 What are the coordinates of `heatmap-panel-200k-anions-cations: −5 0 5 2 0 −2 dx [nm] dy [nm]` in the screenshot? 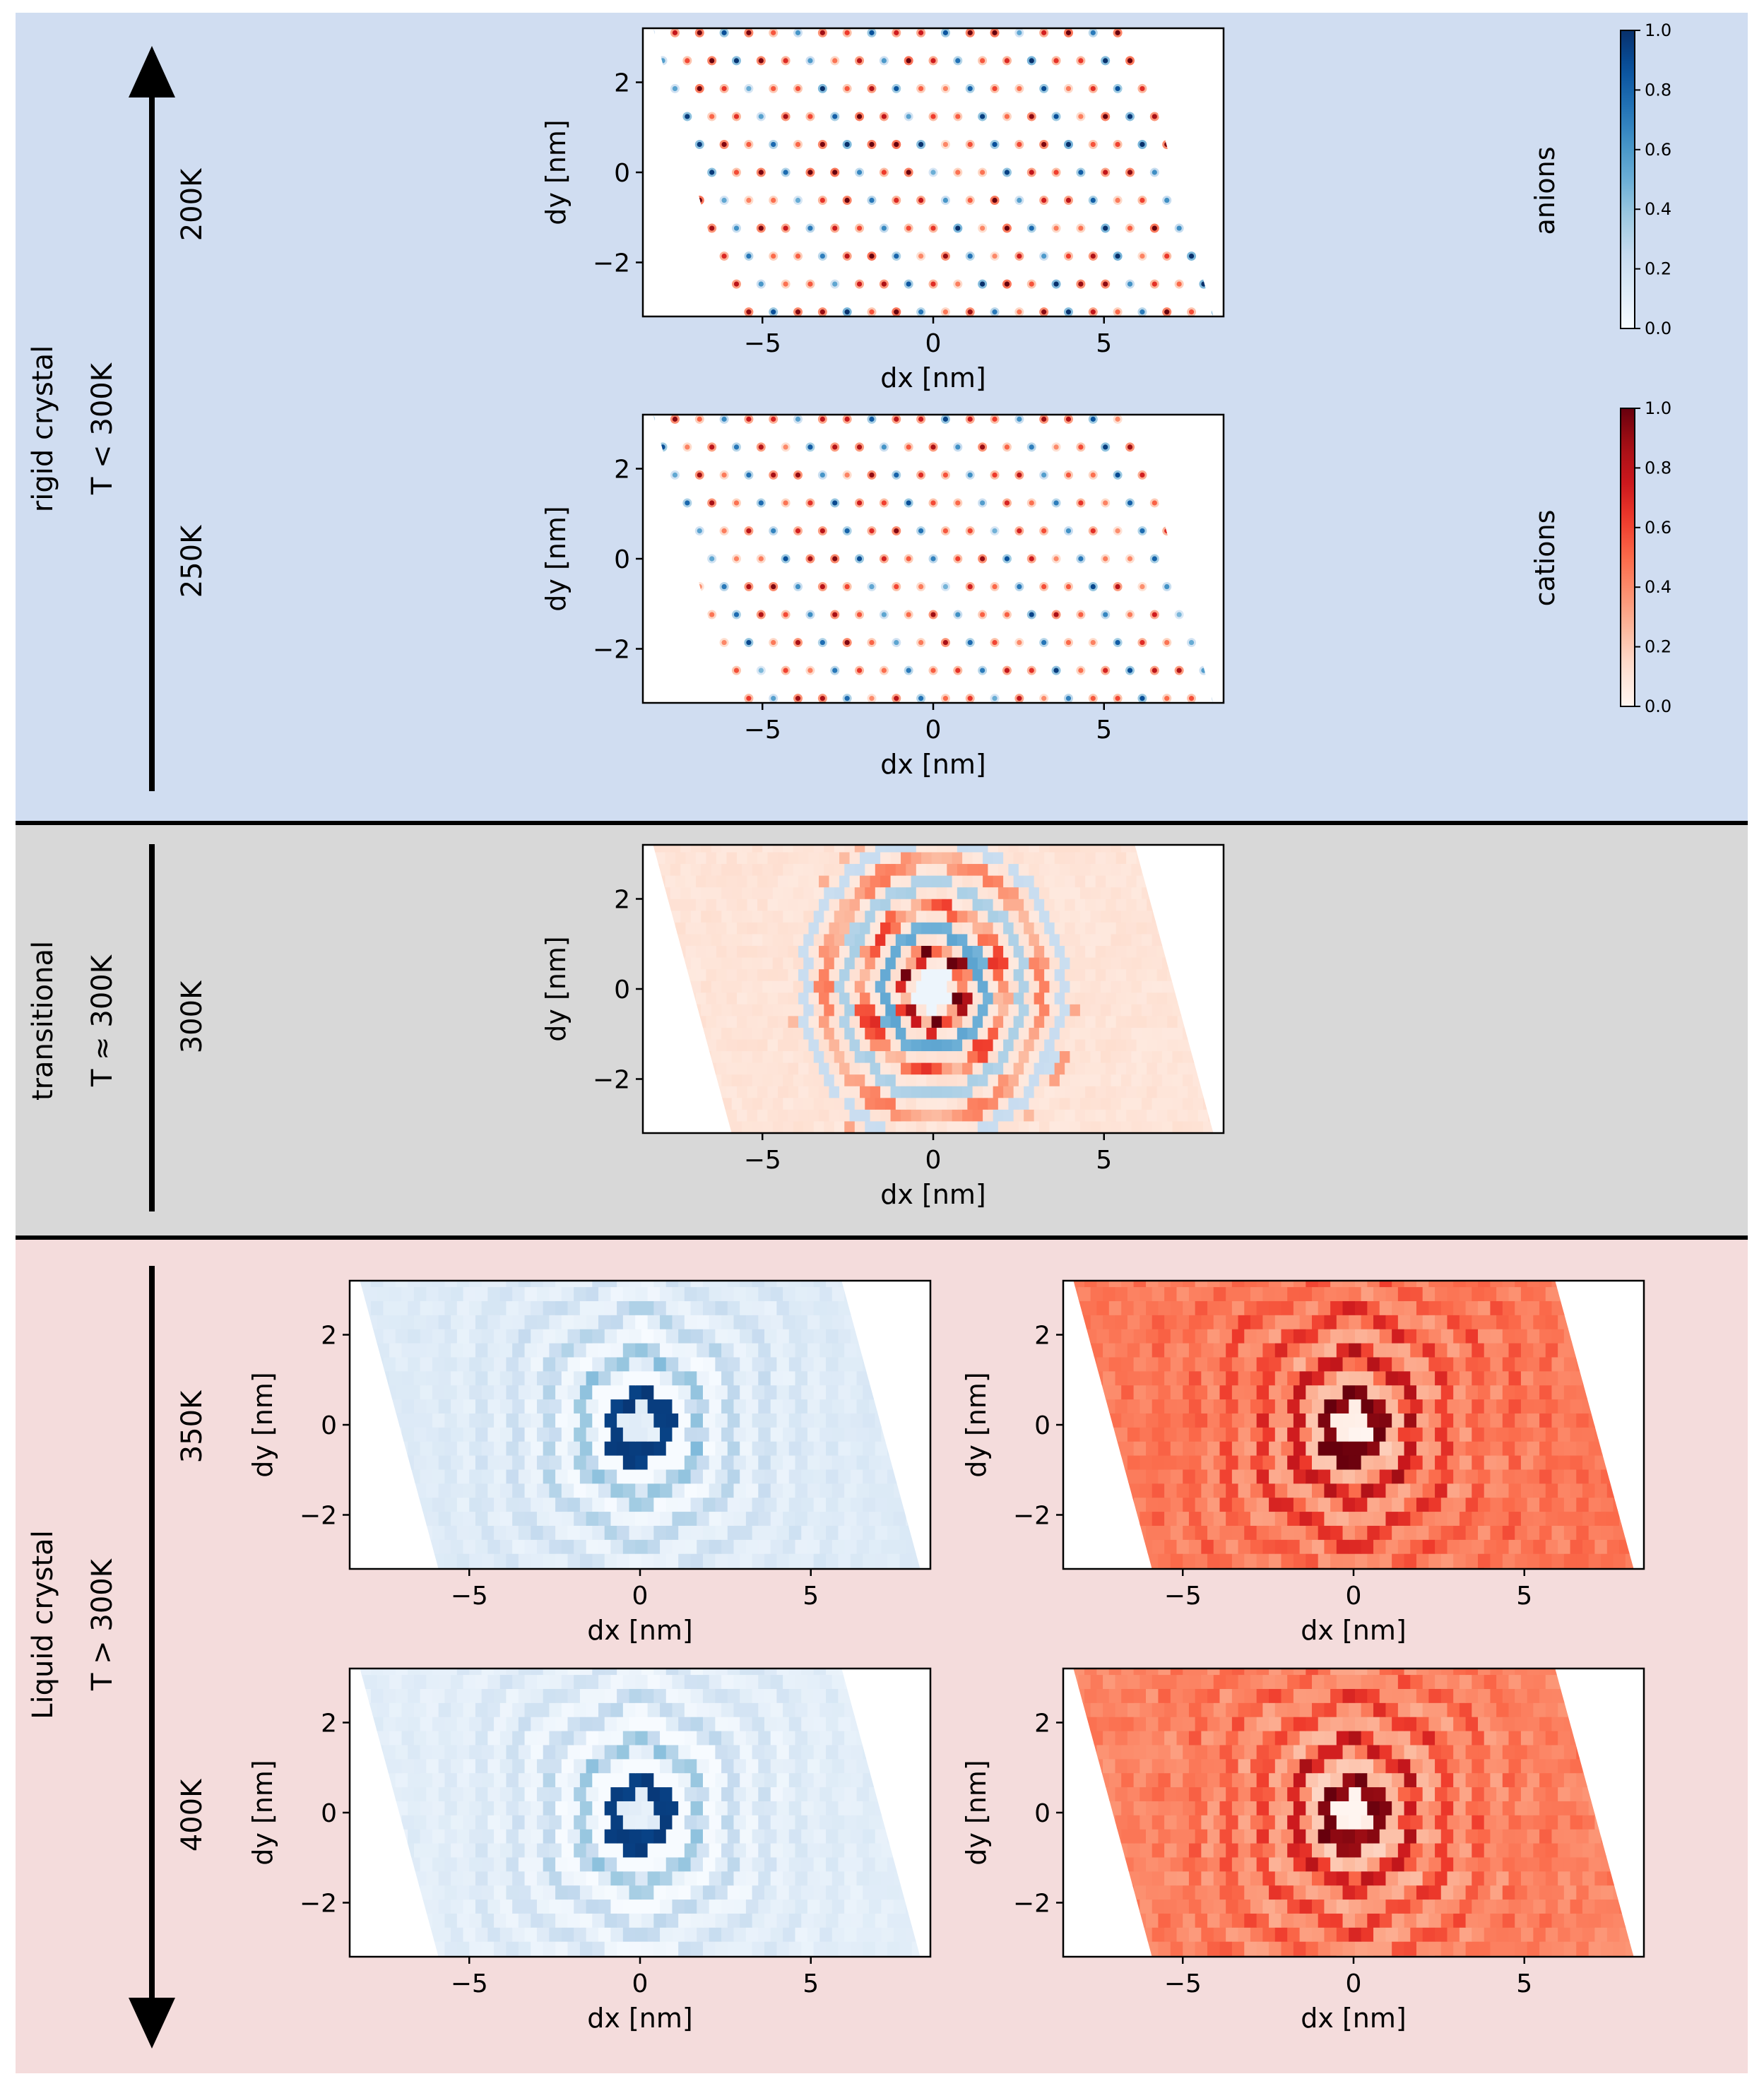 It's located at (882, 210).